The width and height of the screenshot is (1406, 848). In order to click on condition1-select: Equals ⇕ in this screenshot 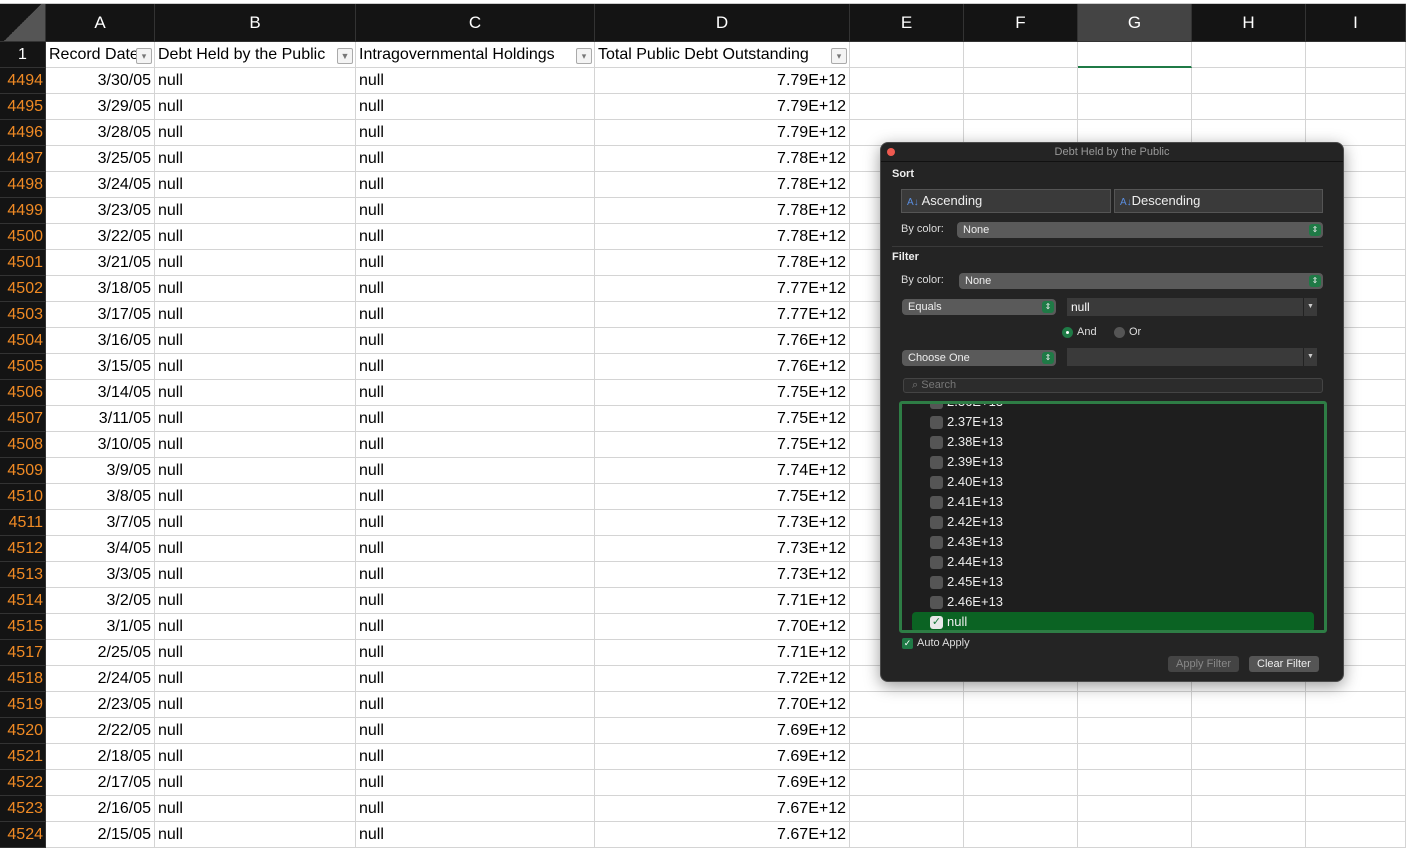, I will do `click(979, 307)`.